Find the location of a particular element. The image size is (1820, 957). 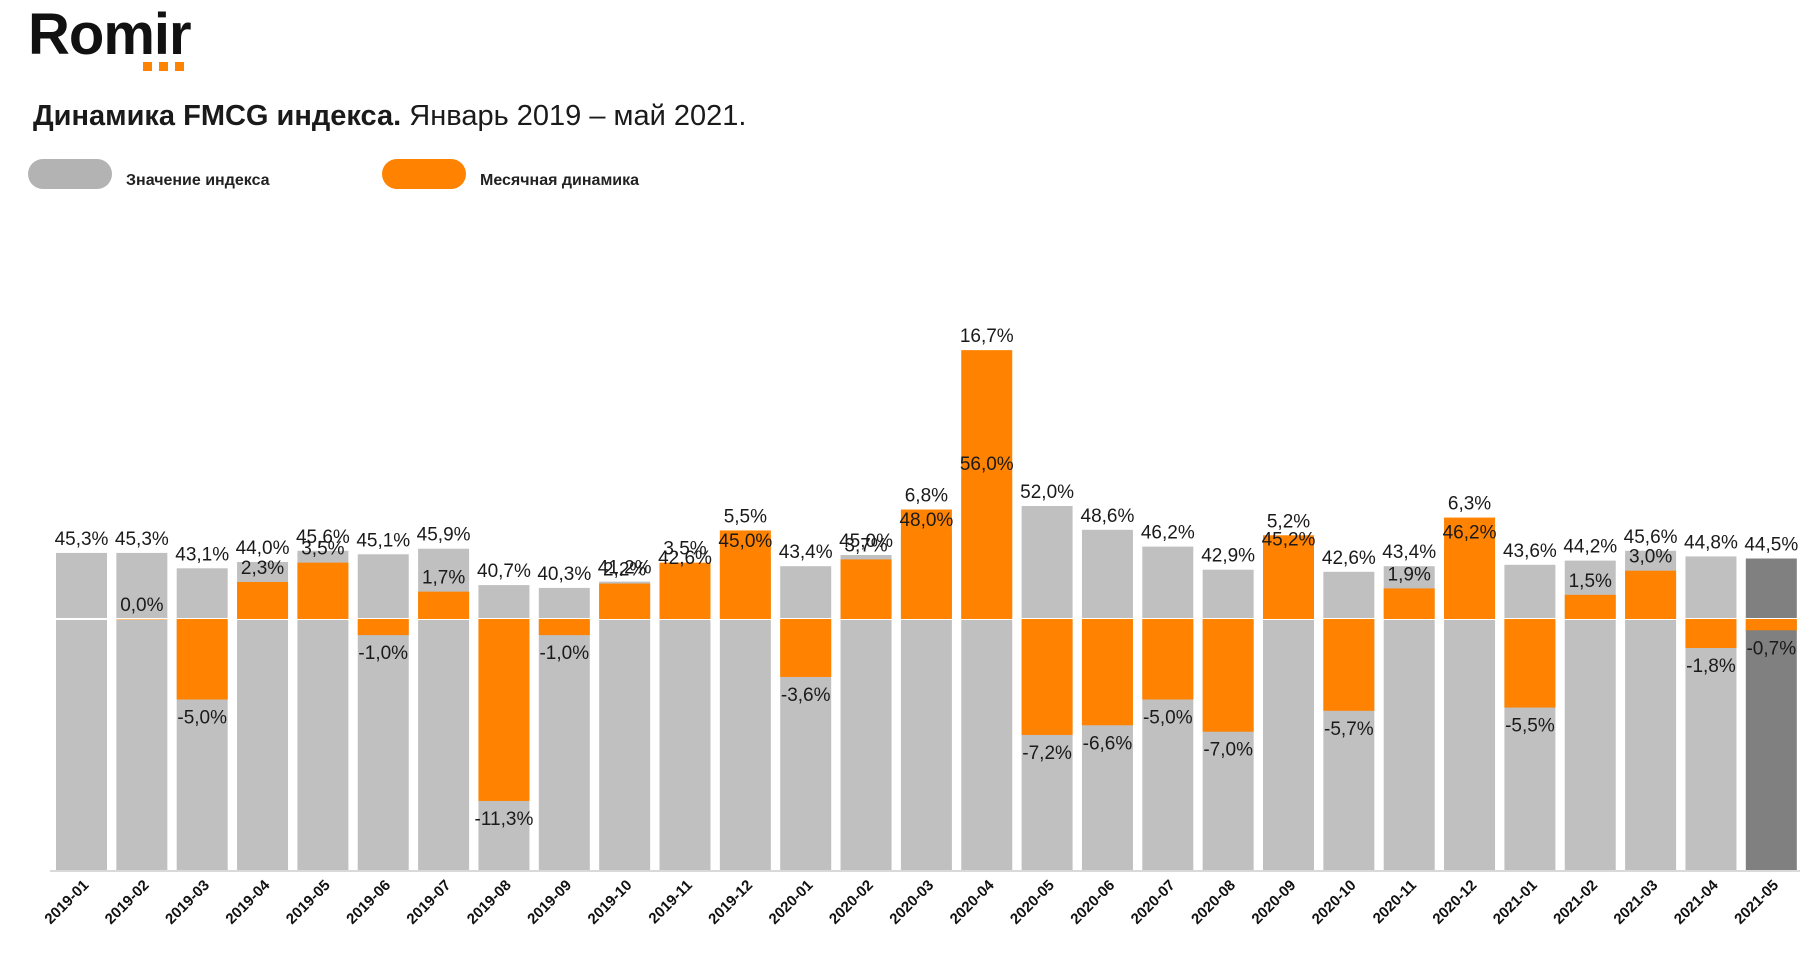

legend-swatch-monthly is located at coordinates (424, 174).